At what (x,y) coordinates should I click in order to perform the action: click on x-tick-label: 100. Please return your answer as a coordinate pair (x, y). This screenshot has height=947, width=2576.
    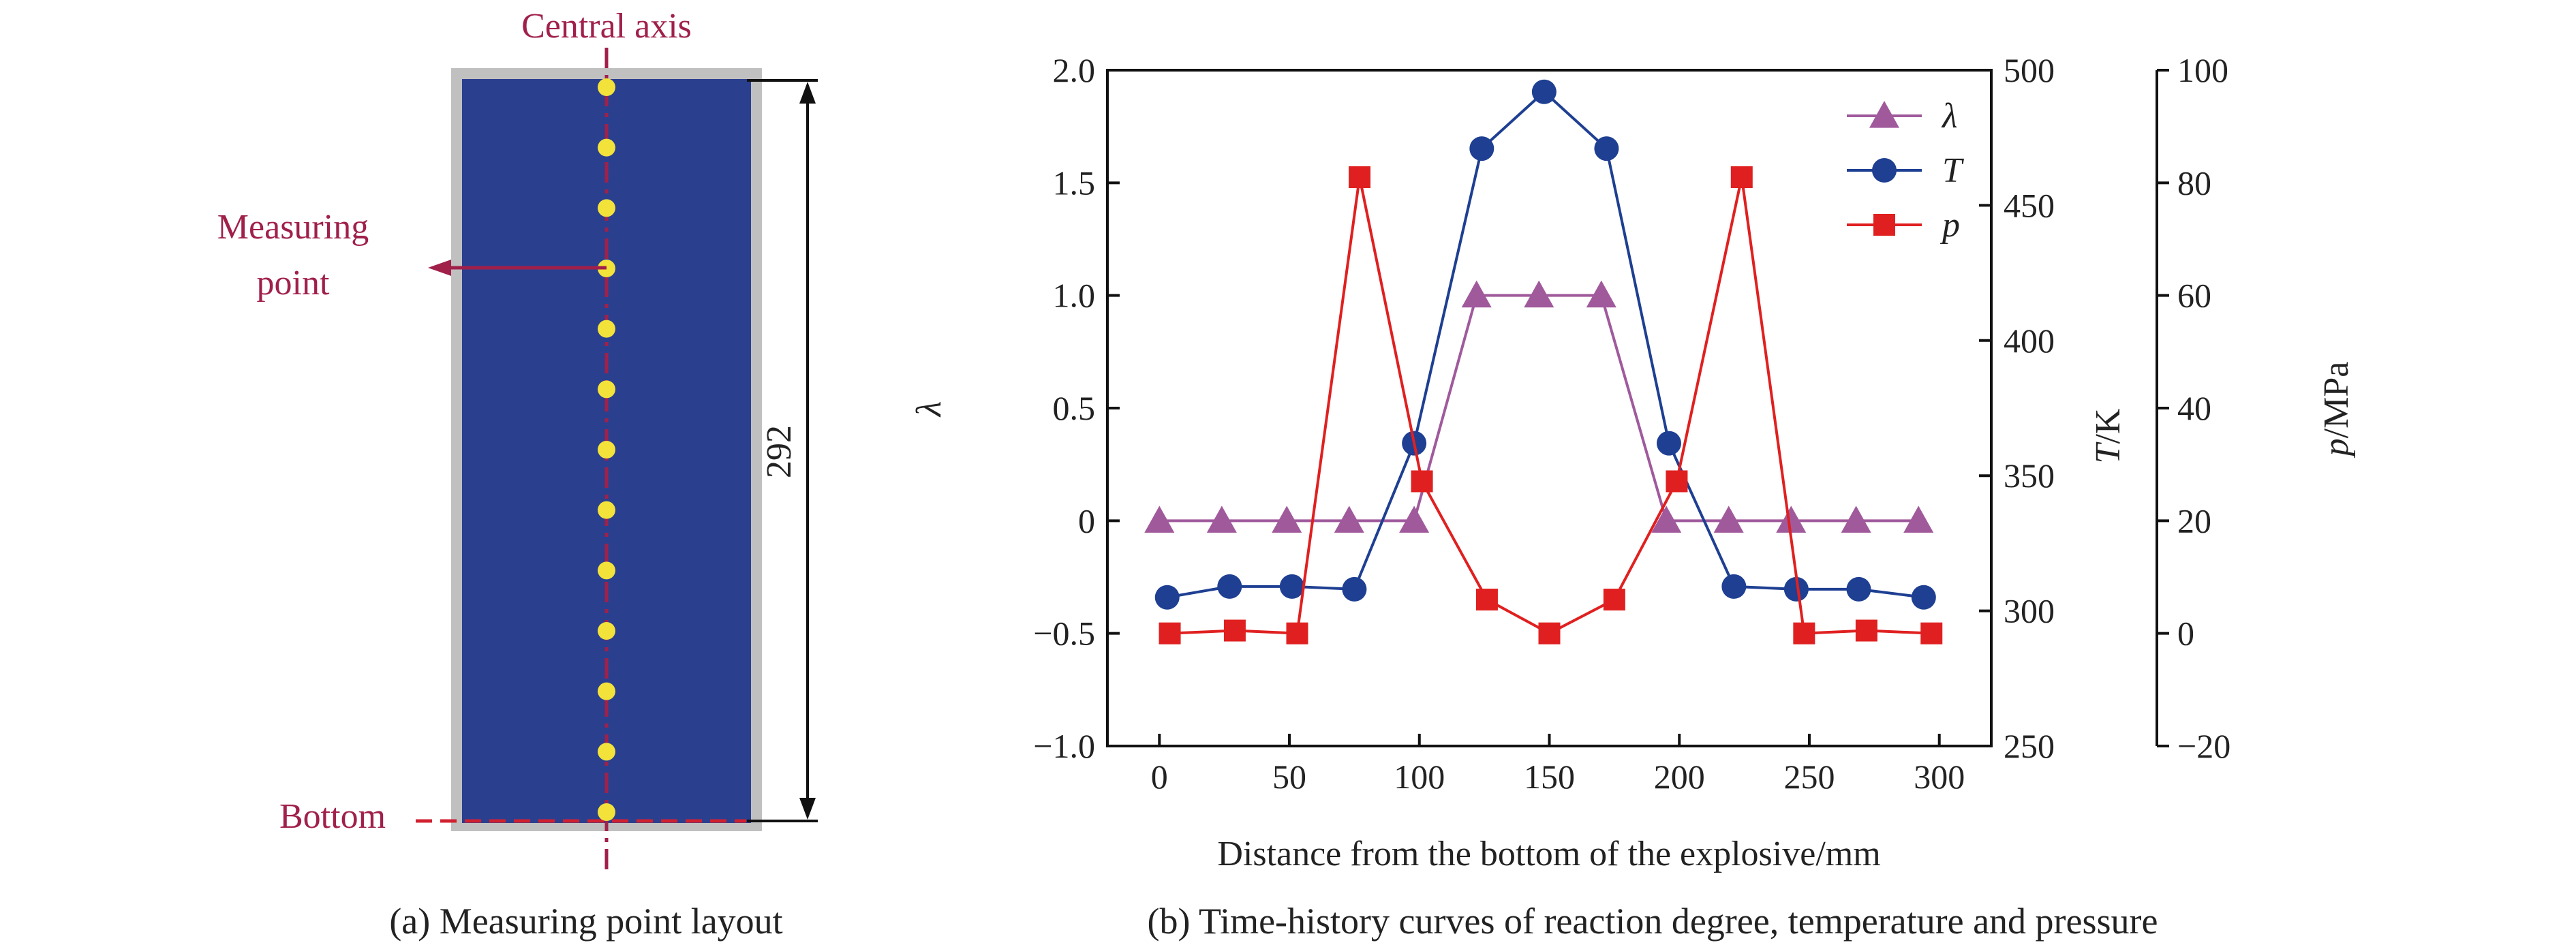
    Looking at the image, I should click on (1420, 777).